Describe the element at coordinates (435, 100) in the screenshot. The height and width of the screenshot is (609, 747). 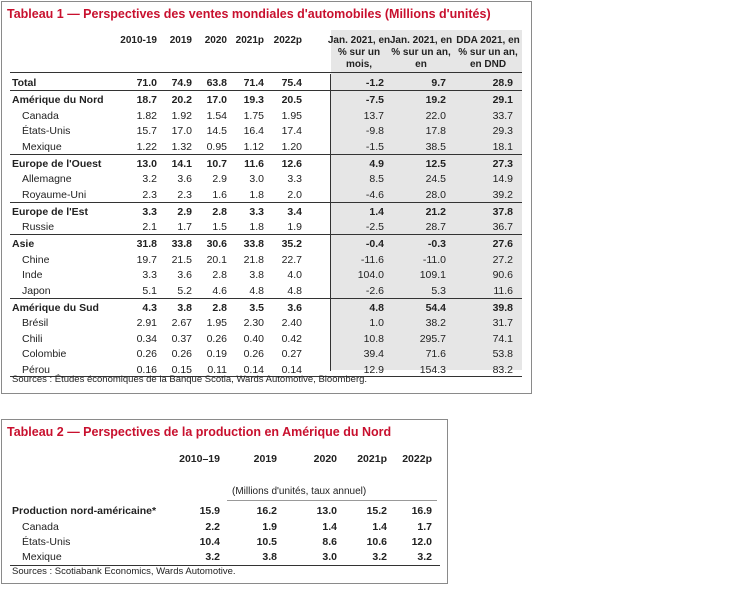
I see `row-pct: 19.2` at that location.